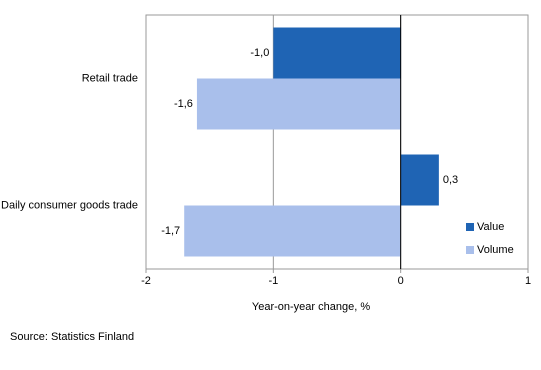 Image resolution: width=541 pixels, height=370 pixels. What do you see at coordinates (259, 53) in the screenshot?
I see `data-label: -1,0` at bounding box center [259, 53].